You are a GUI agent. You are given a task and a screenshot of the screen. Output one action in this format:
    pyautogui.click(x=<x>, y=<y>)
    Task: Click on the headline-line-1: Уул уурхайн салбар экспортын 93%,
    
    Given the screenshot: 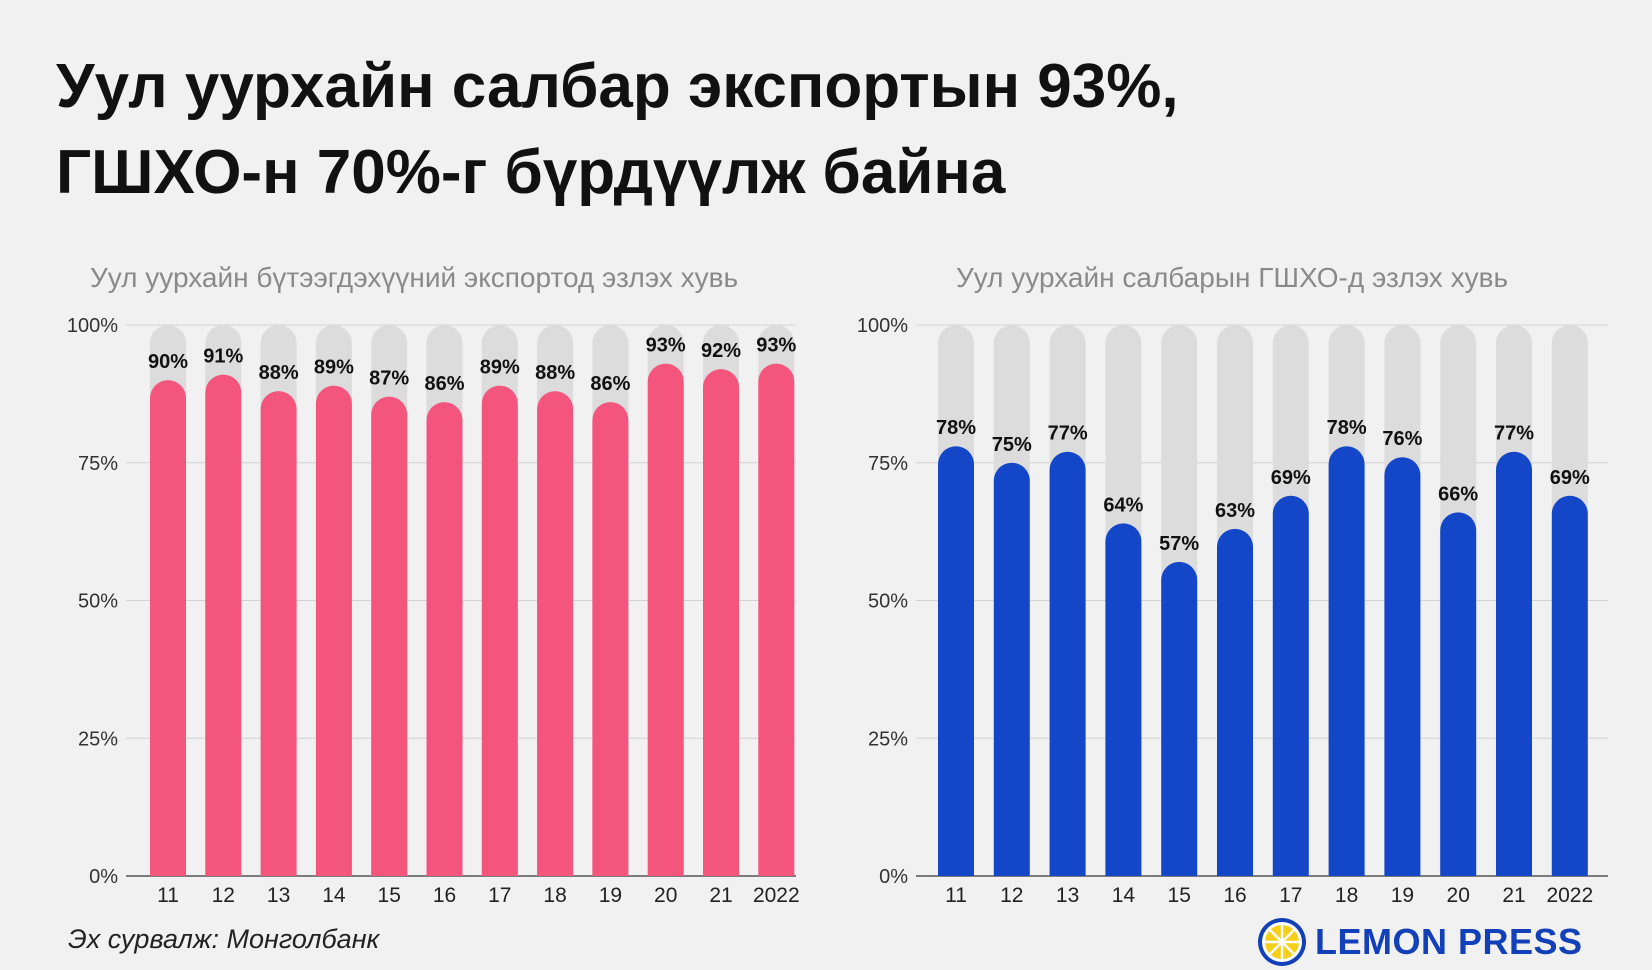 What is the action you would take?
    pyautogui.click(x=617, y=86)
    